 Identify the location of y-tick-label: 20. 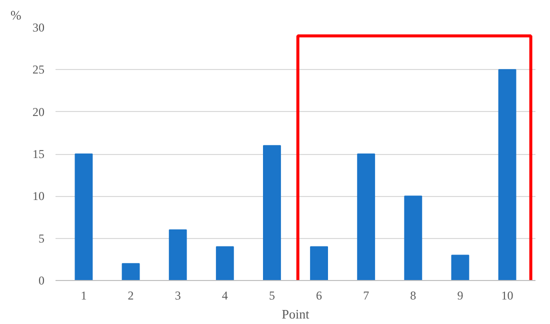
(38, 111).